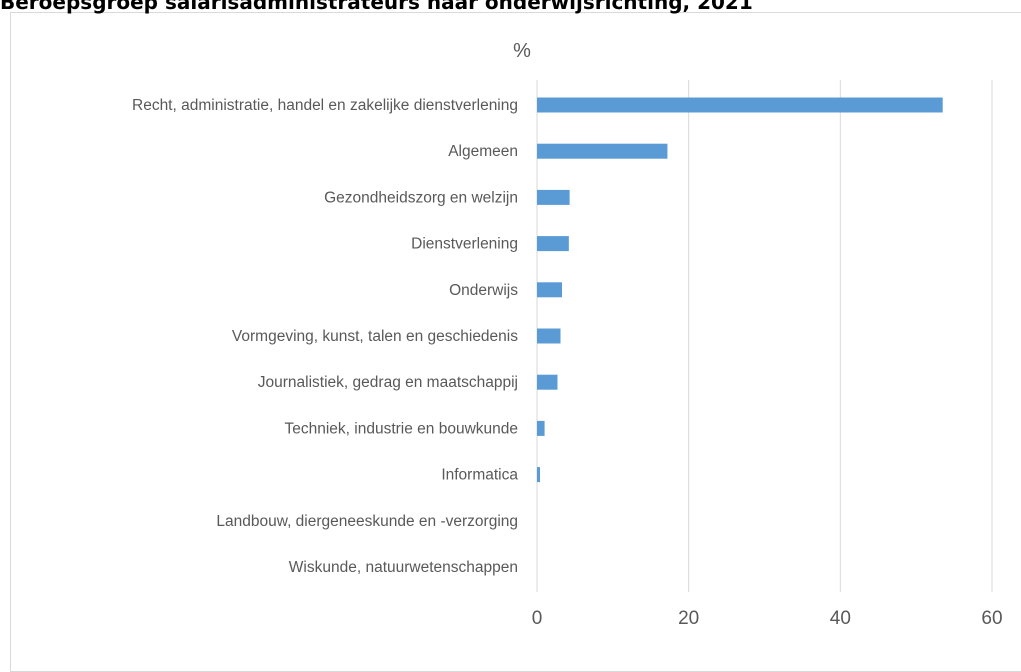  What do you see at coordinates (483, 290) in the screenshot?
I see `category-label: Onderwijs` at bounding box center [483, 290].